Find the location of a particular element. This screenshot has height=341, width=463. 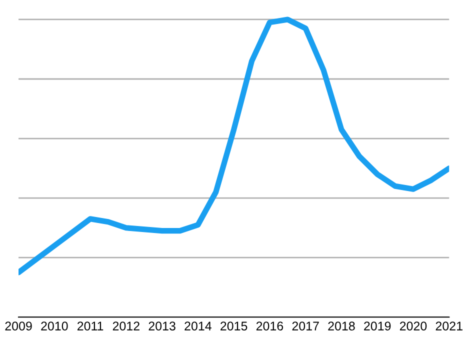

x-tick-label: 2011 is located at coordinates (90, 326).